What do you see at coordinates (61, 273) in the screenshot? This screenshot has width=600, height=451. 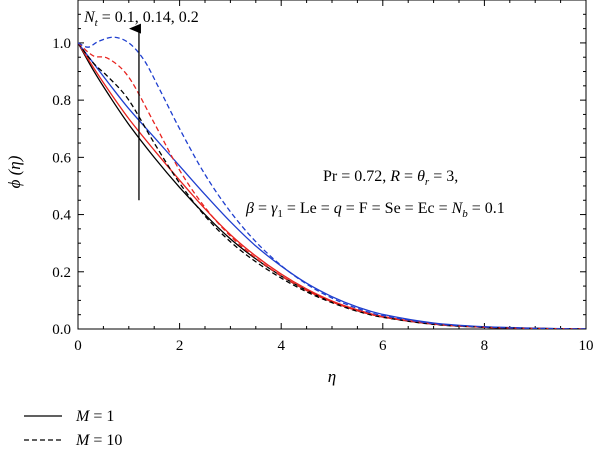 I see `y-tick-label: 0.2` at bounding box center [61, 273].